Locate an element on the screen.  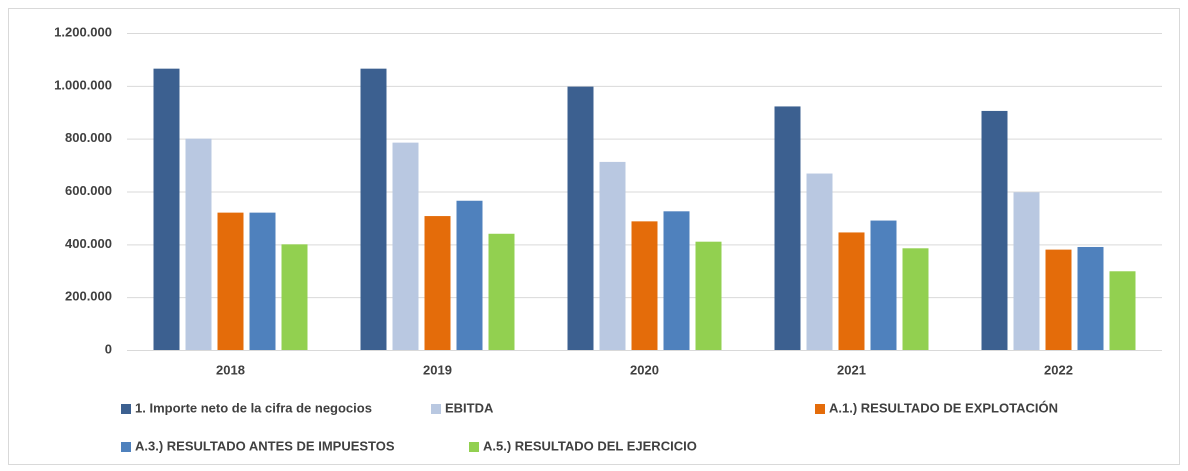
y-tick-label: 600.000 is located at coordinates (88, 190).